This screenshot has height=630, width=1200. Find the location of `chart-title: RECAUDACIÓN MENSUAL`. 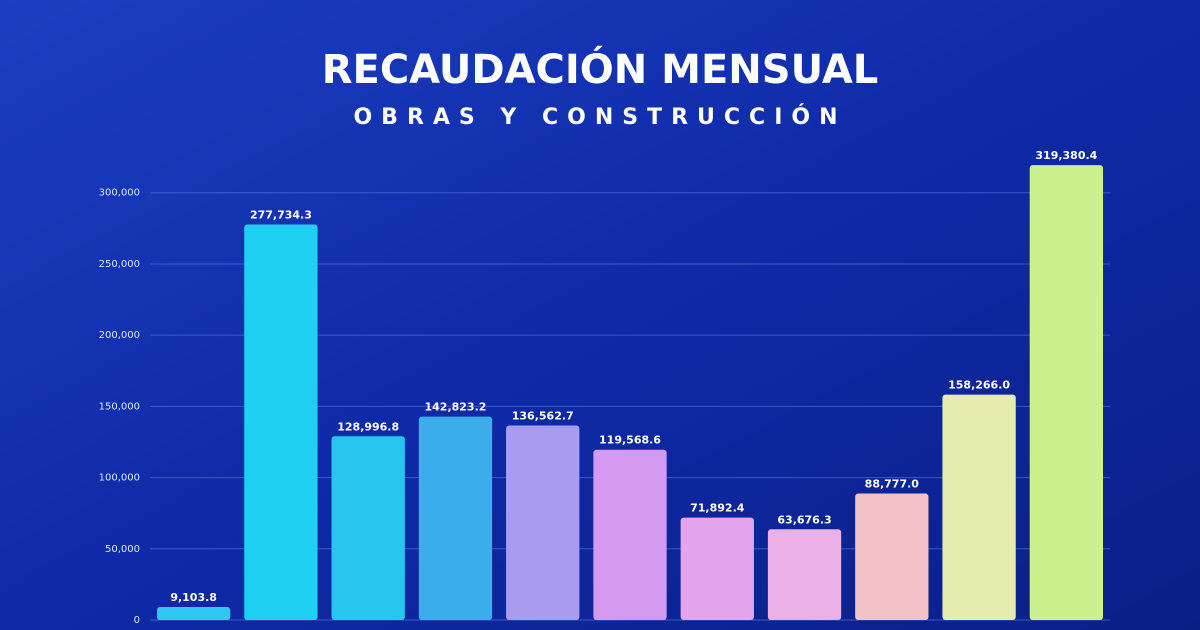

chart-title: RECAUDACIÓN MENSUAL is located at coordinates (600, 69).